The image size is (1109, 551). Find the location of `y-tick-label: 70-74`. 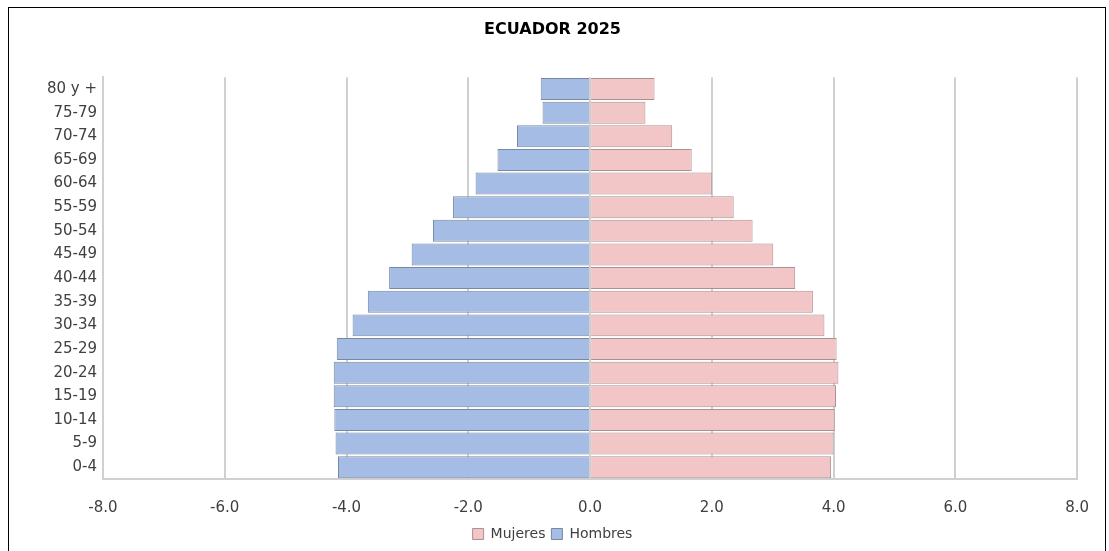

y-tick-label: 70-74 is located at coordinates (75, 135).